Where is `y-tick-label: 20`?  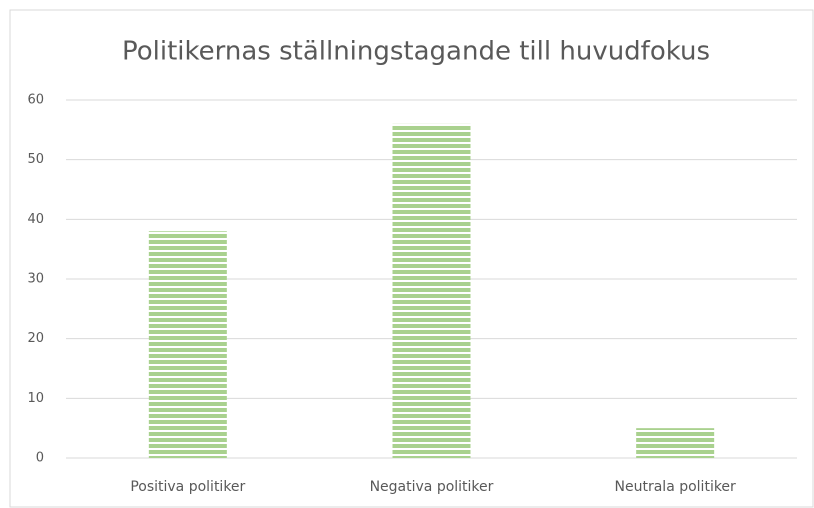 y-tick-label: 20 is located at coordinates (35, 338).